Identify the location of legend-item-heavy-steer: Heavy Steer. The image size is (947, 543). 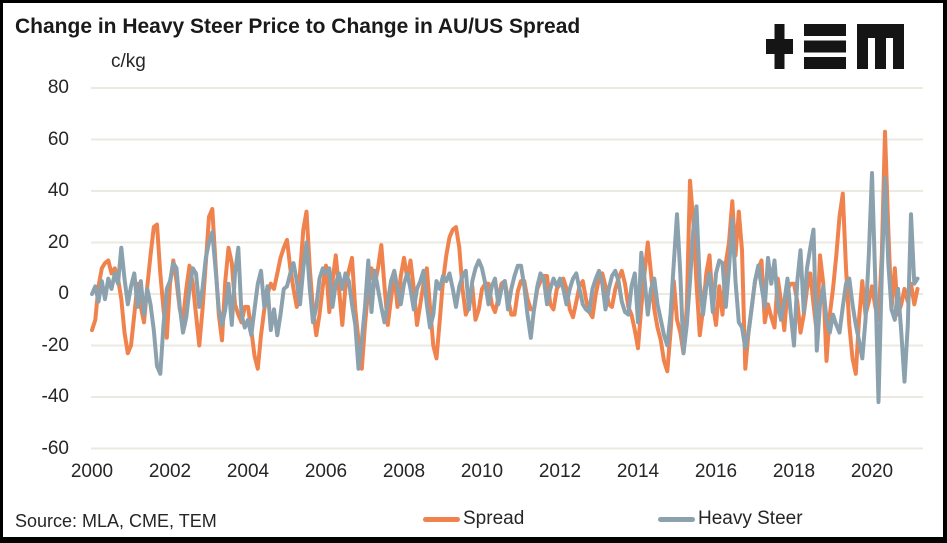
(730, 519).